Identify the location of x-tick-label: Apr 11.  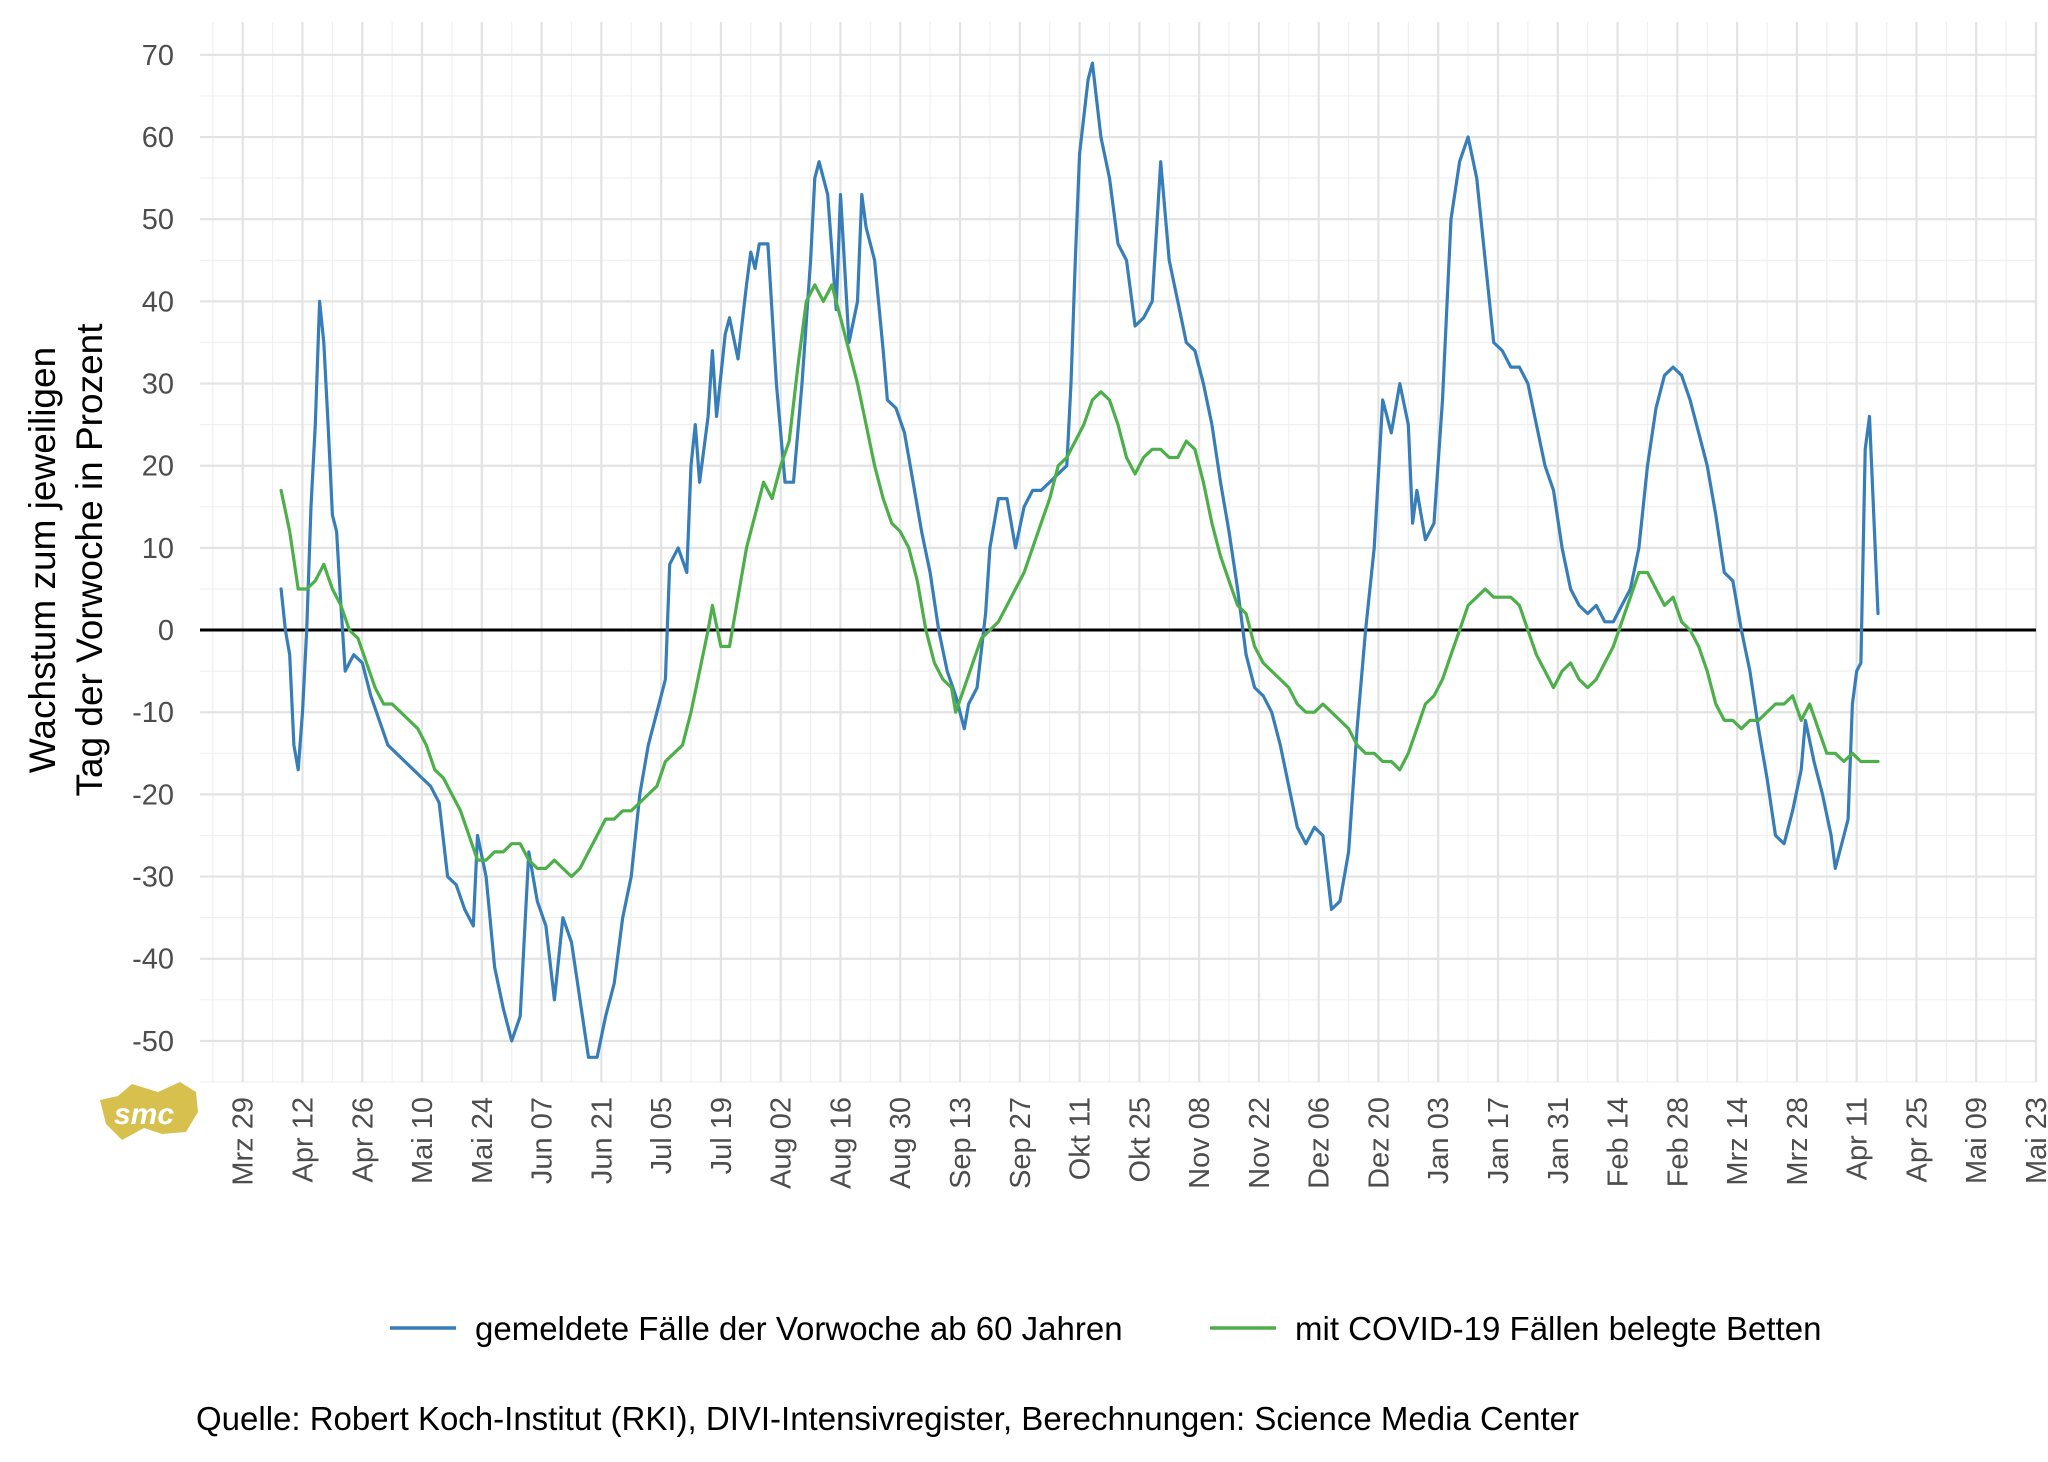
(1858, 1138).